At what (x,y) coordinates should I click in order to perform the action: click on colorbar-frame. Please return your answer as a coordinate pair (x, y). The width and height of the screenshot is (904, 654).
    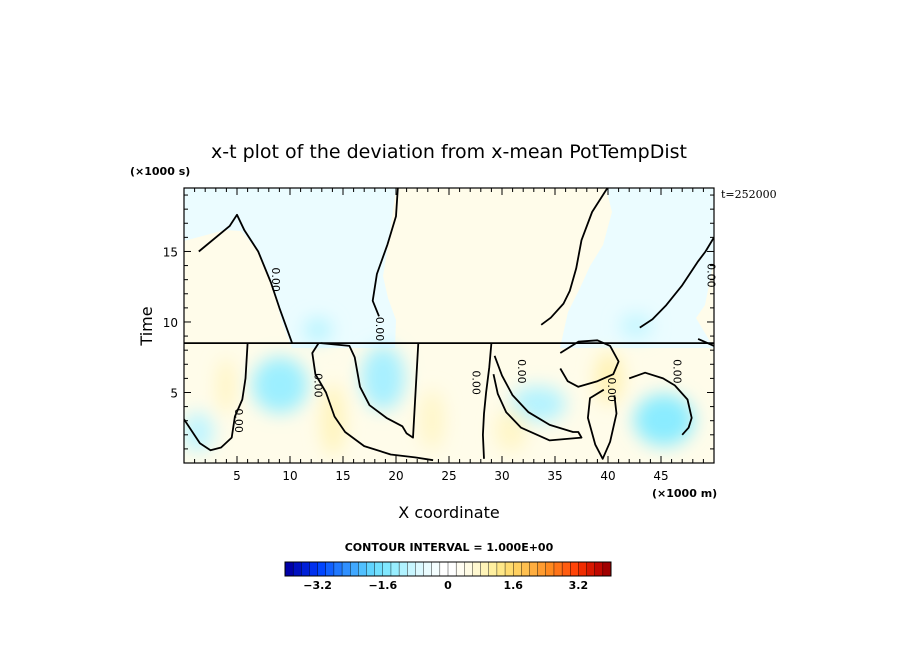
    Looking at the image, I should click on (448, 569).